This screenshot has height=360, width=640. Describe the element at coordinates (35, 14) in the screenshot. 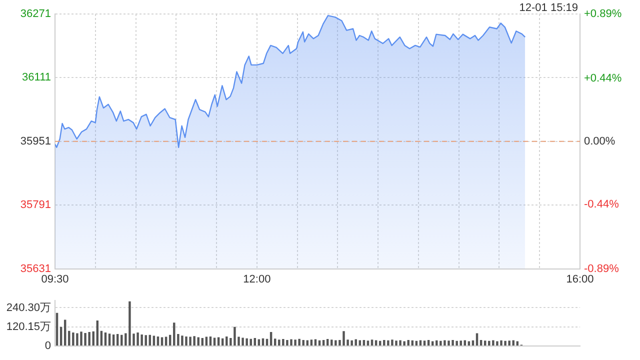

I see `y-tick-label: 36271` at that location.